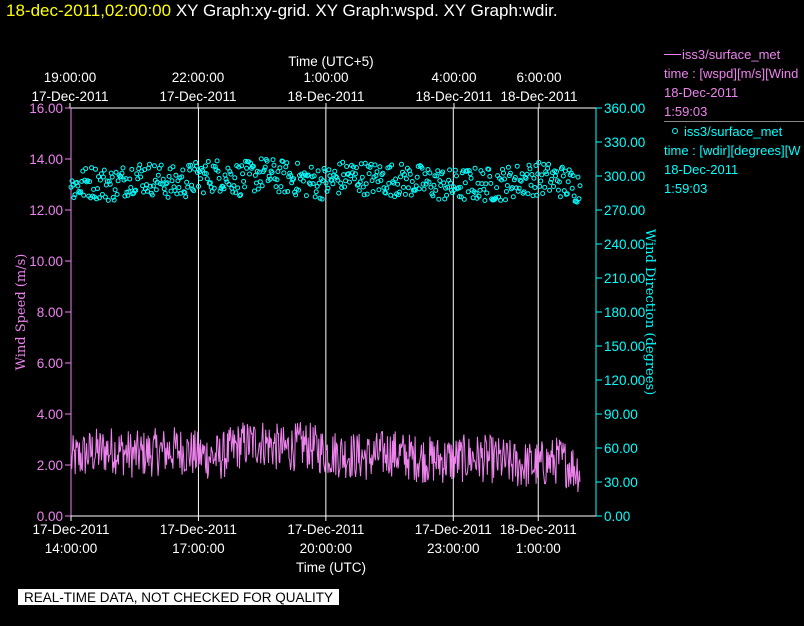 The width and height of the screenshot is (804, 626). Describe the element at coordinates (198, 77) in the screenshot. I see `top-axis-tick-time: 22:00:00` at that location.